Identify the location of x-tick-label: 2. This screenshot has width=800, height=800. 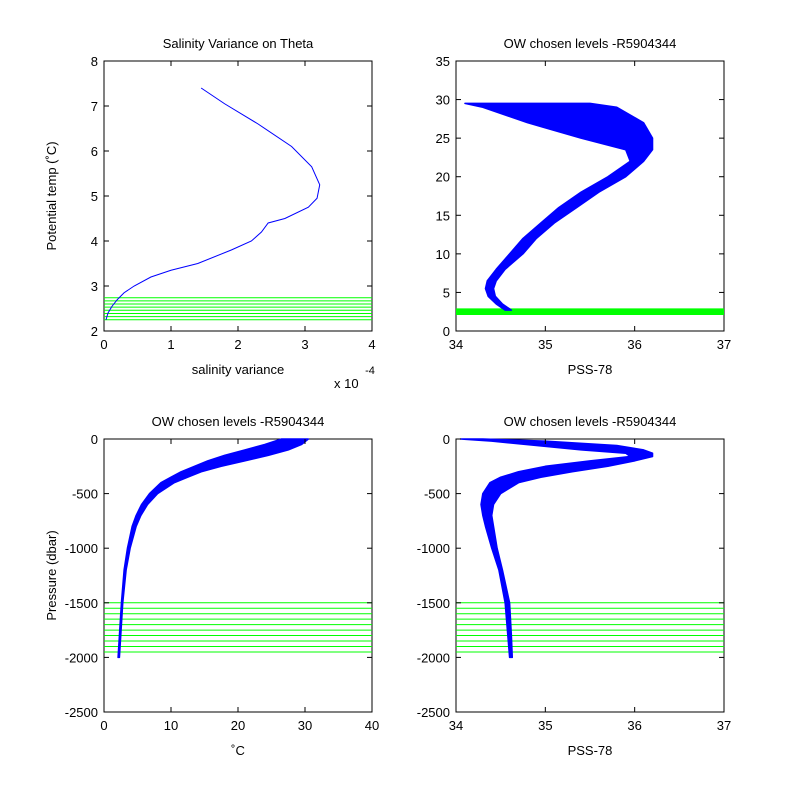
(237, 344).